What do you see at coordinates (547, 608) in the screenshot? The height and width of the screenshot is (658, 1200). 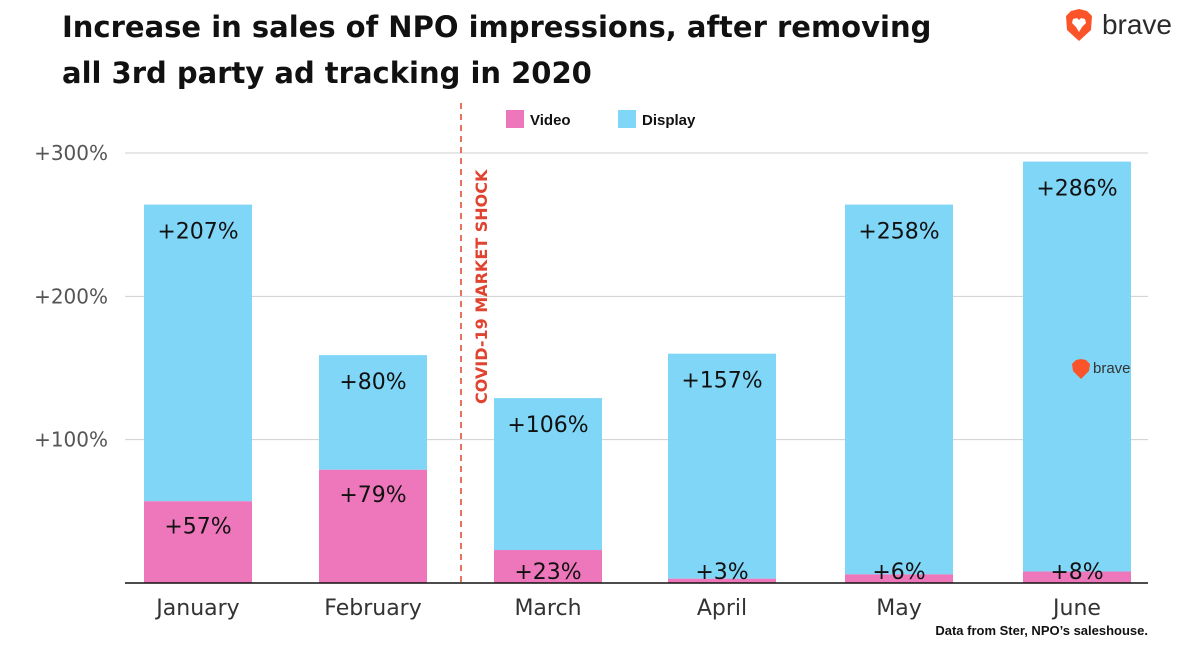 I see `x-tick-label-march: March` at bounding box center [547, 608].